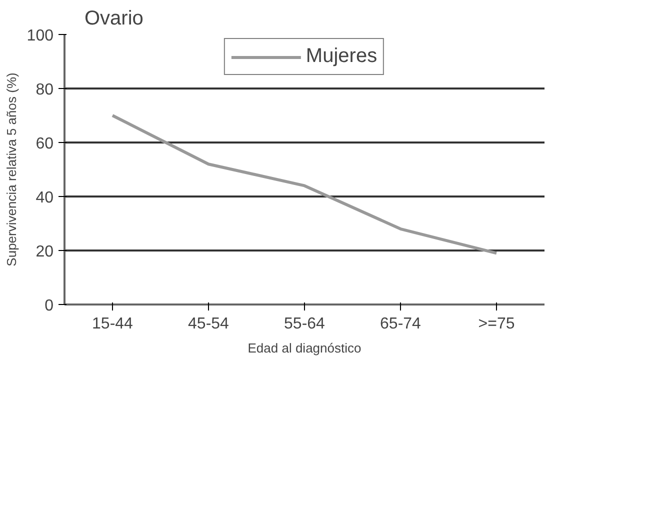 This screenshot has width=655, height=522. What do you see at coordinates (40, 36) in the screenshot?
I see `y-tick-label: 100` at bounding box center [40, 36].